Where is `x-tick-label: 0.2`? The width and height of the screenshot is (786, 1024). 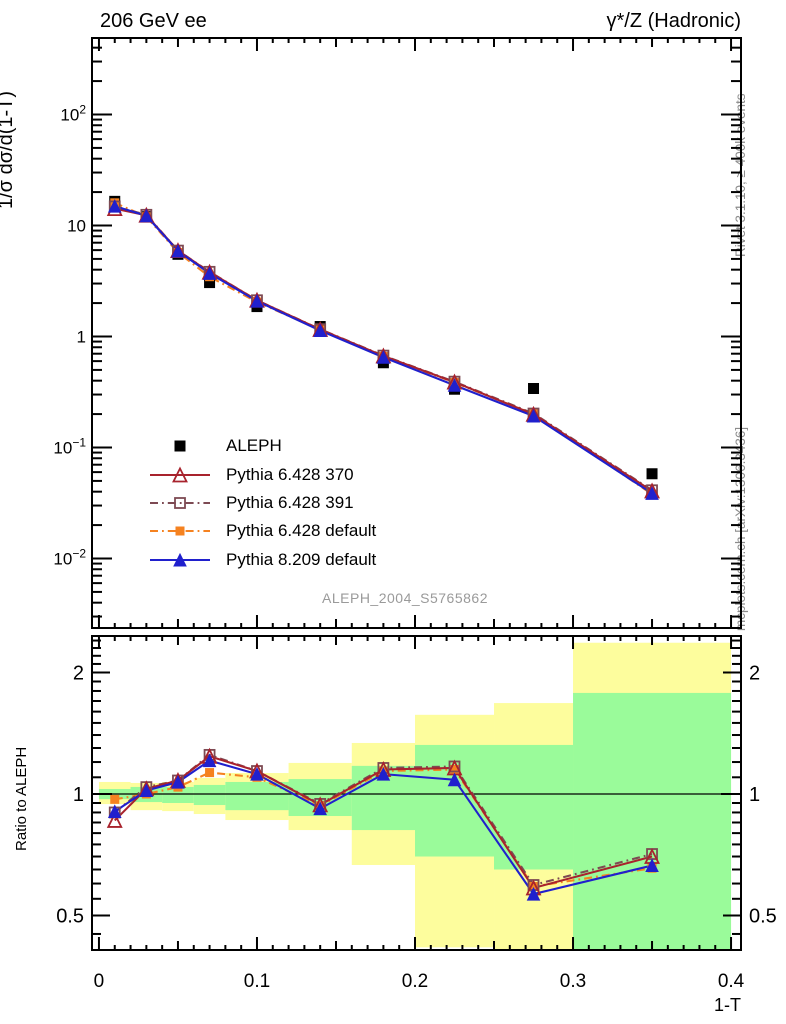 x-tick-label: 0.2 is located at coordinates (415, 981).